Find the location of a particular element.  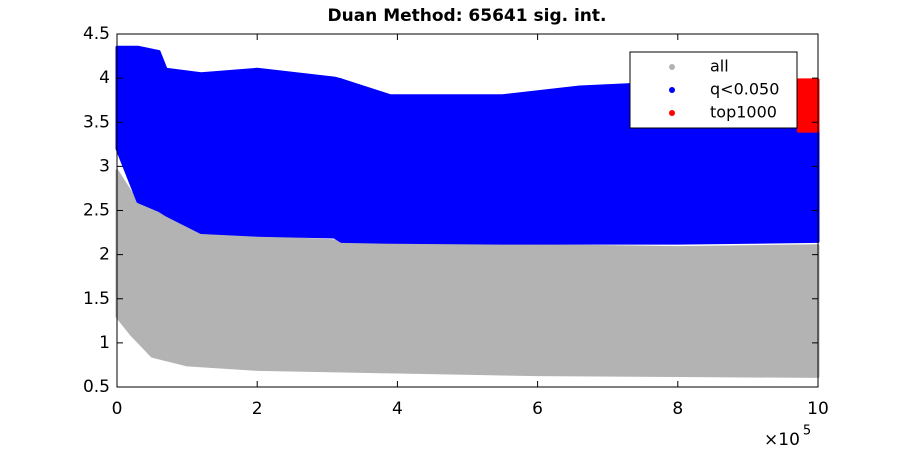

x-tick-label: 0 is located at coordinates (117, 409).